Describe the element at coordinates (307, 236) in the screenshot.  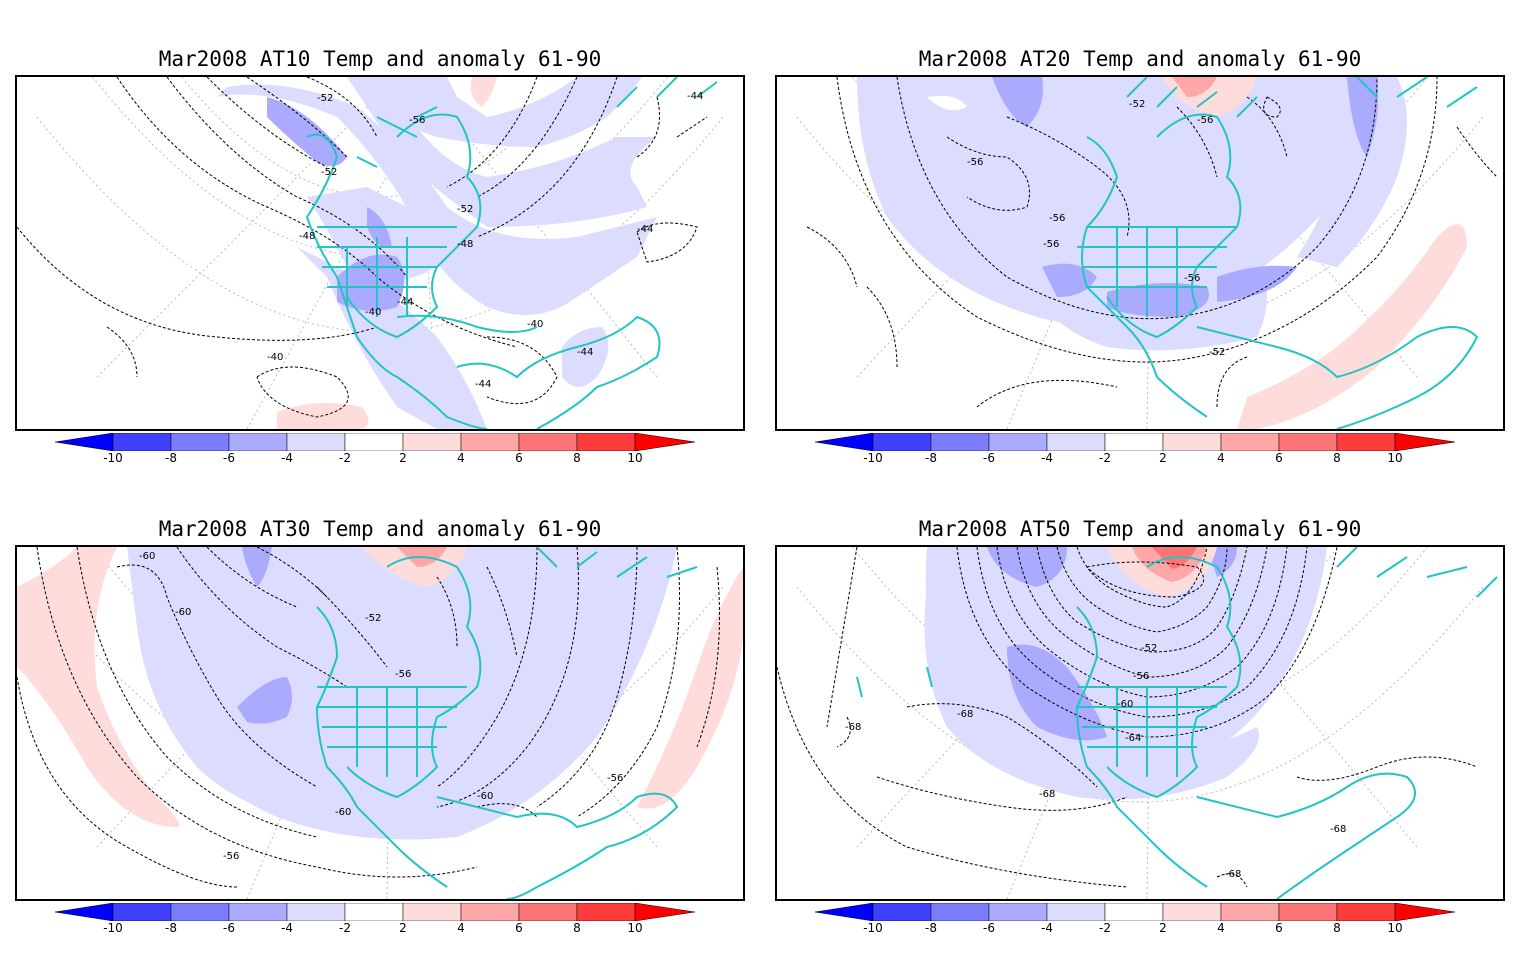
I see `contour-label: -48` at that location.